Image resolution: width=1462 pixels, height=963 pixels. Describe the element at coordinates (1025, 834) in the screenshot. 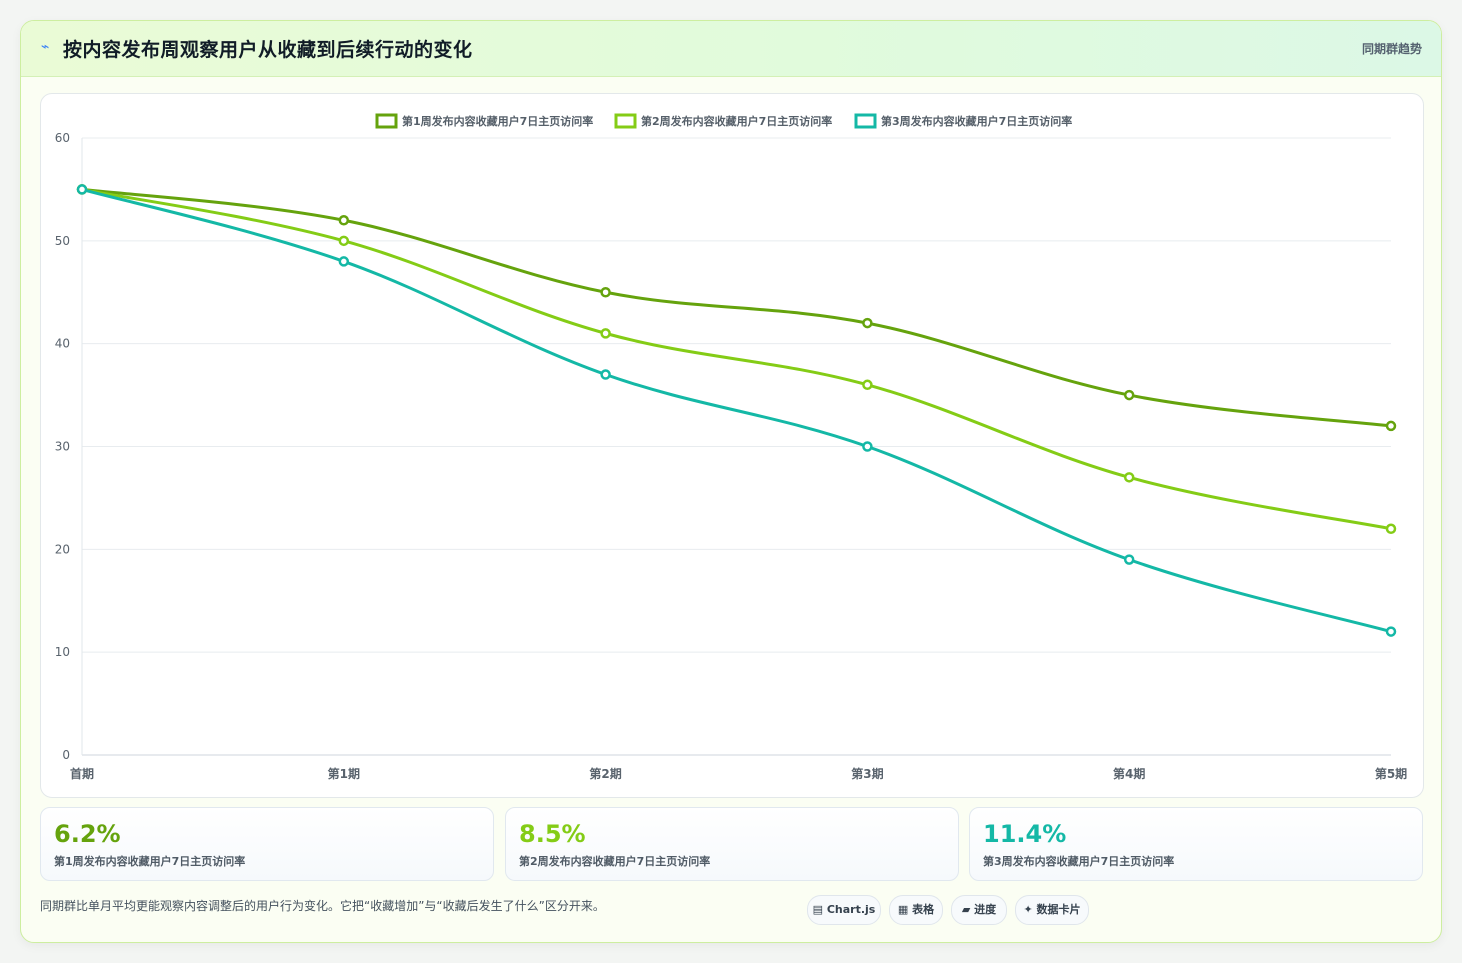

I see `stat-value: 11.4%` at that location.